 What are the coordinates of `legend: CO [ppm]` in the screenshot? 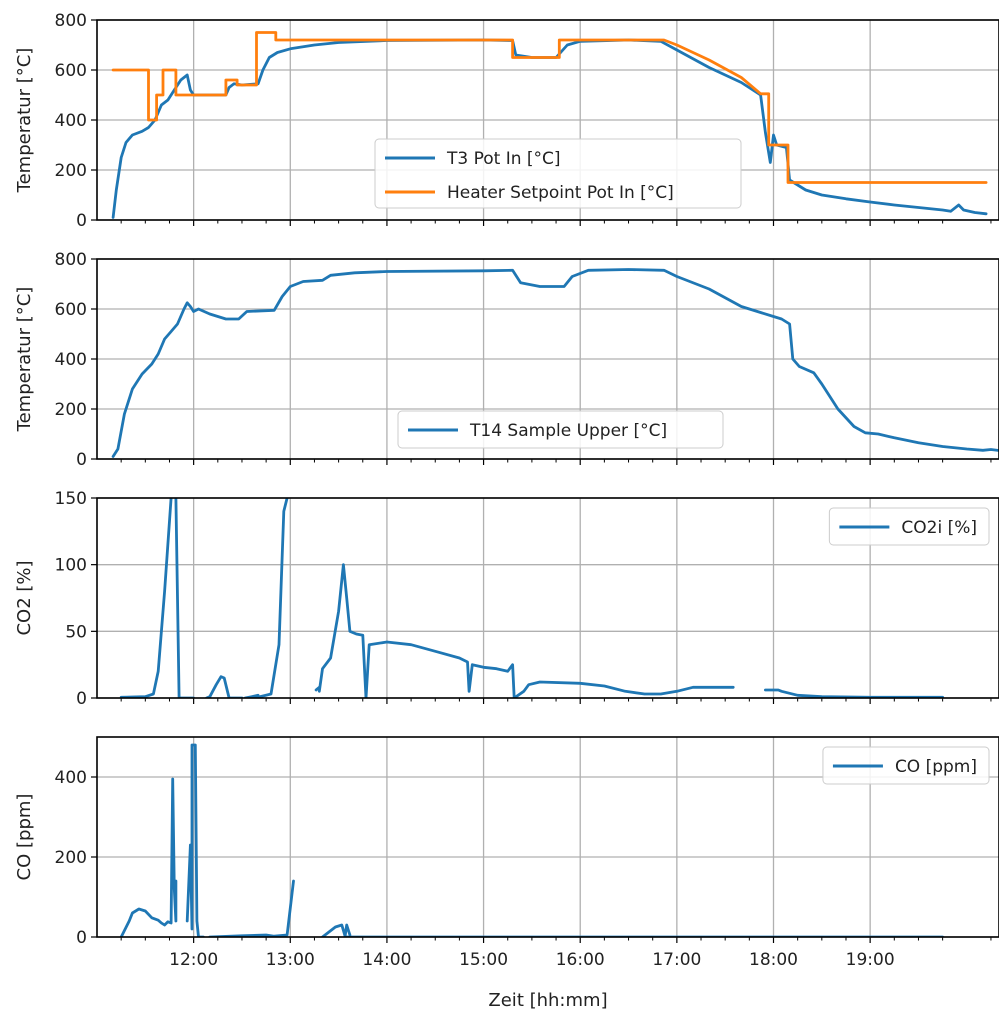 It's located at (906, 765).